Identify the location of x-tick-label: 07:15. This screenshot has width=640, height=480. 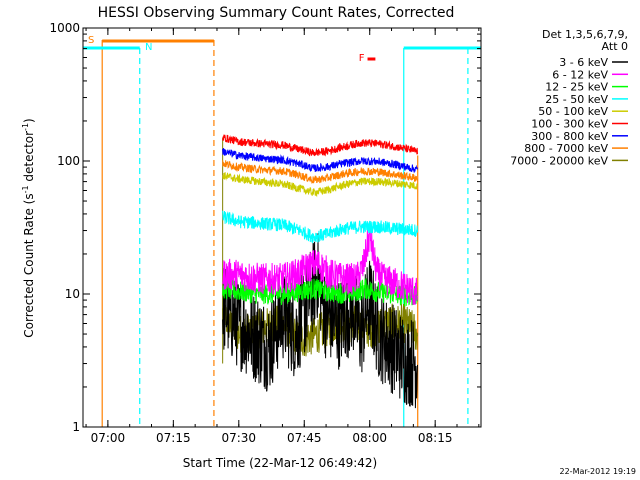
(173, 438).